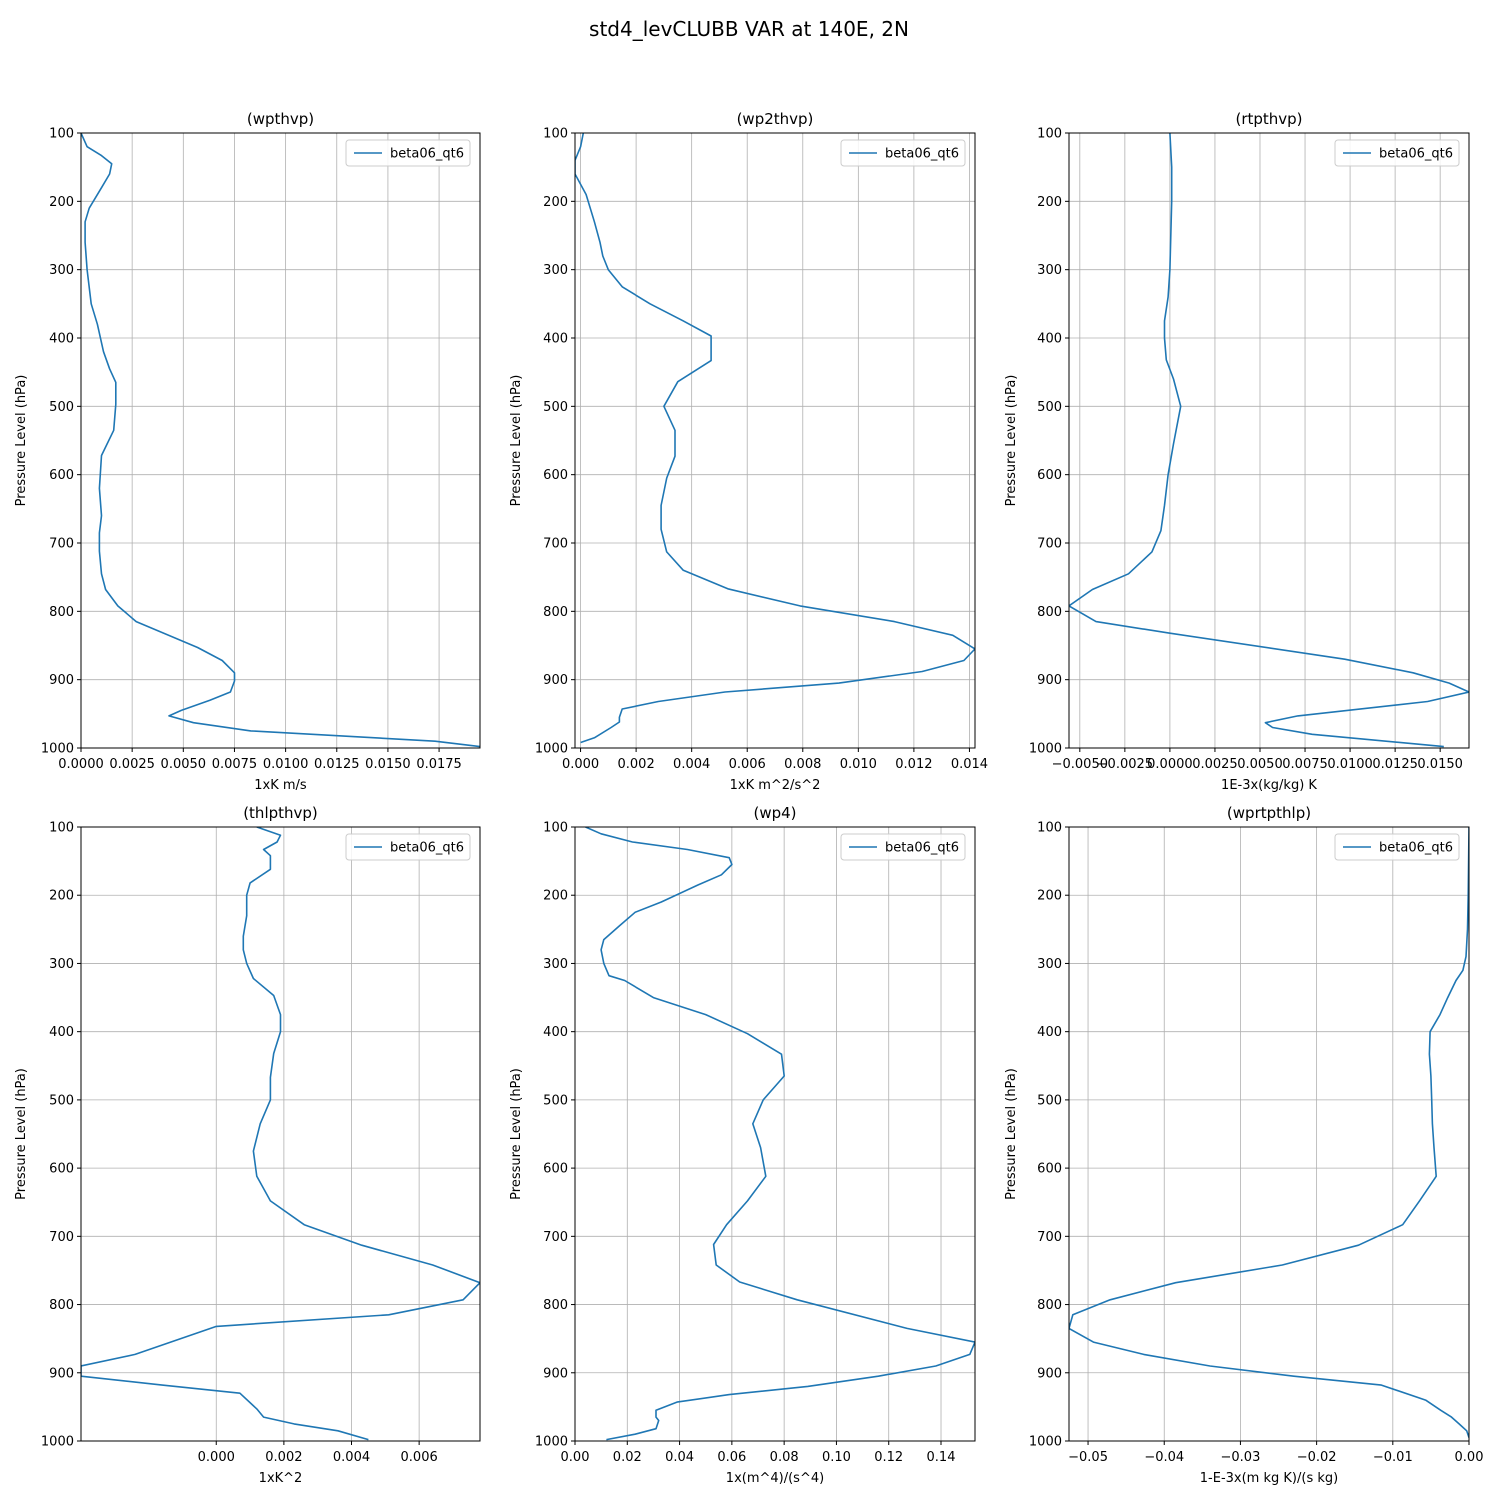 The image size is (1500, 1500). What do you see at coordinates (580, 764) in the screenshot?
I see `x-tick-label: 0.000` at bounding box center [580, 764].